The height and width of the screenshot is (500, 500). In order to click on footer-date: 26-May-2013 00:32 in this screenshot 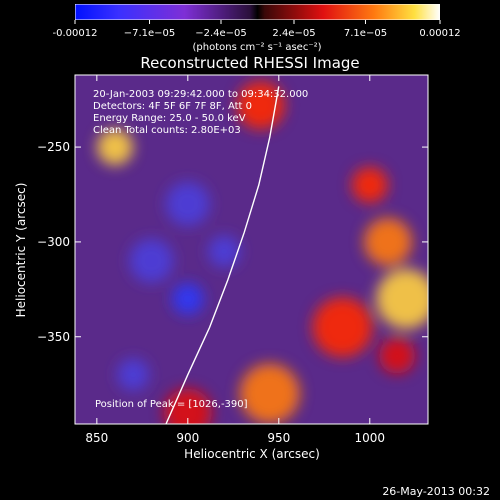, I will do `click(436, 491)`.